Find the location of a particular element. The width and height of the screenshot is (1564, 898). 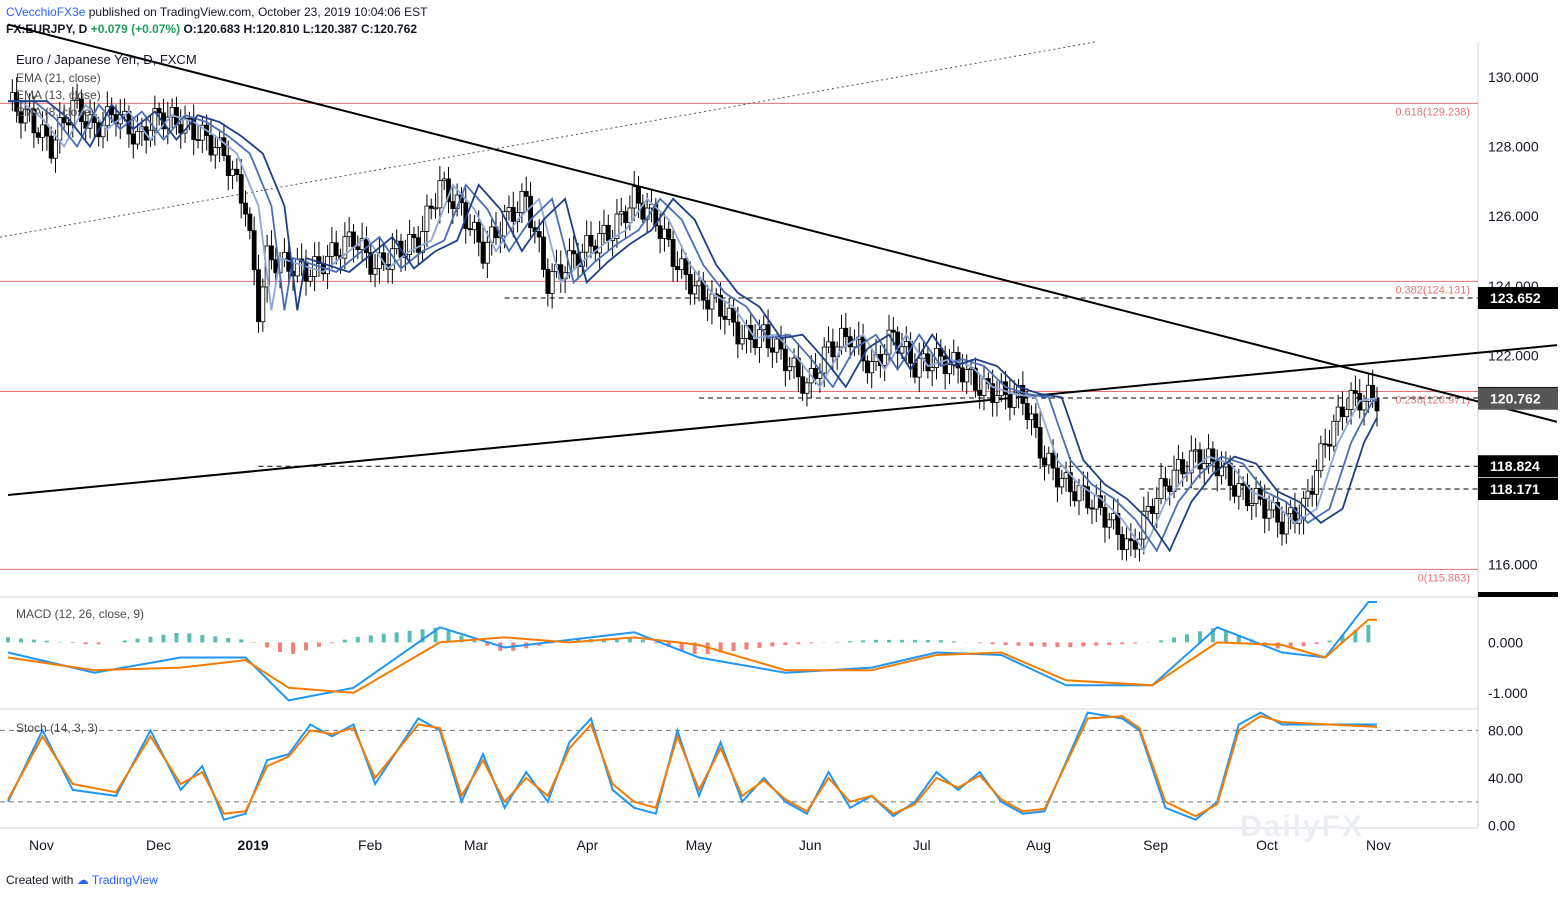

tradingview-logo-icon: ☁ is located at coordinates (82, 880).